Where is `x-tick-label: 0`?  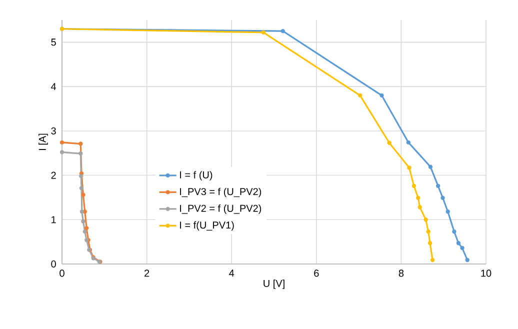 x-tick-label: 0 is located at coordinates (62, 273).